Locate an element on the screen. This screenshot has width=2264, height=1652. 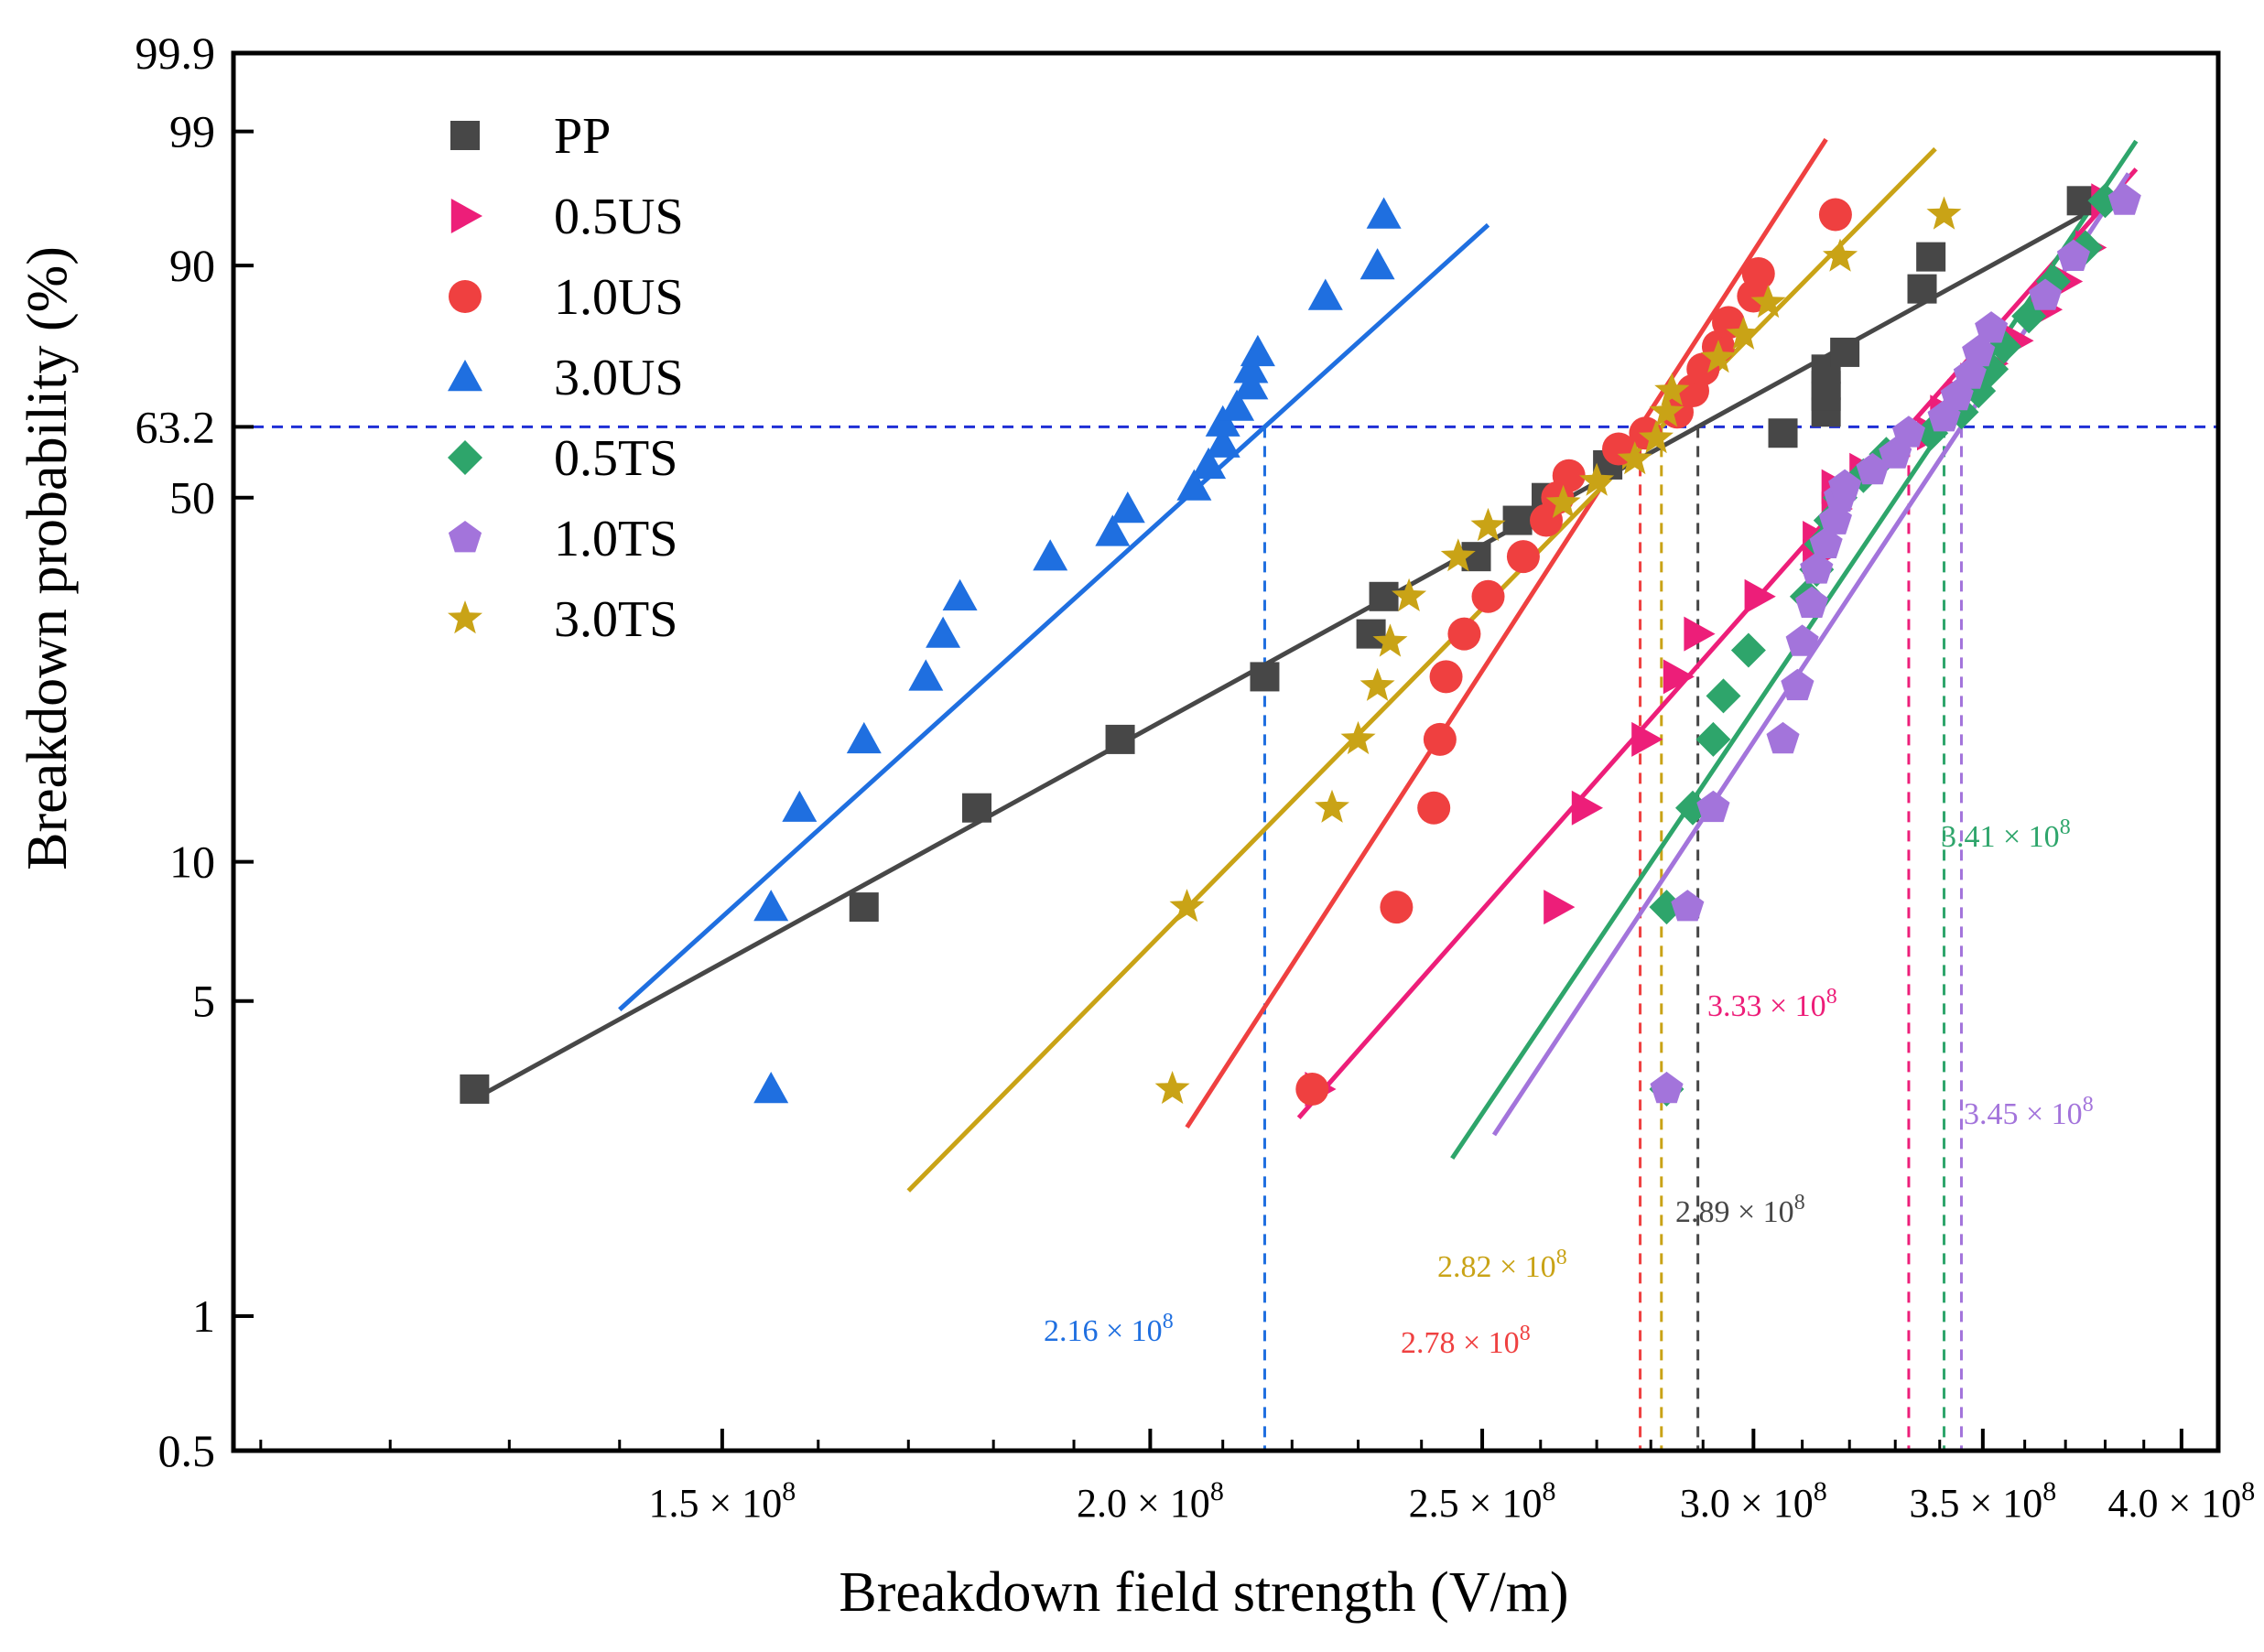
legend-label-PP: PP is located at coordinates (582, 136).